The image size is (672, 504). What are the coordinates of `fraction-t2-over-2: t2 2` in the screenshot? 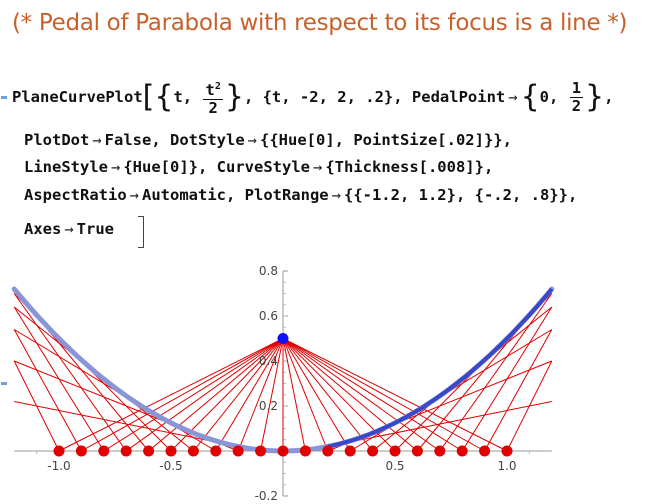 It's located at (213, 97).